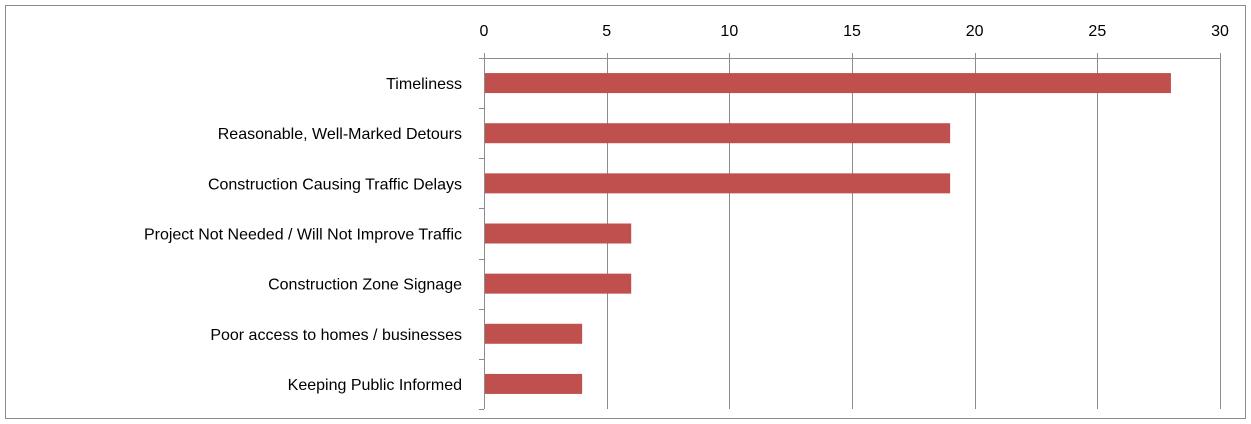 The width and height of the screenshot is (1251, 424). Describe the element at coordinates (424, 84) in the screenshot. I see `category-label: Timeliness` at that location.